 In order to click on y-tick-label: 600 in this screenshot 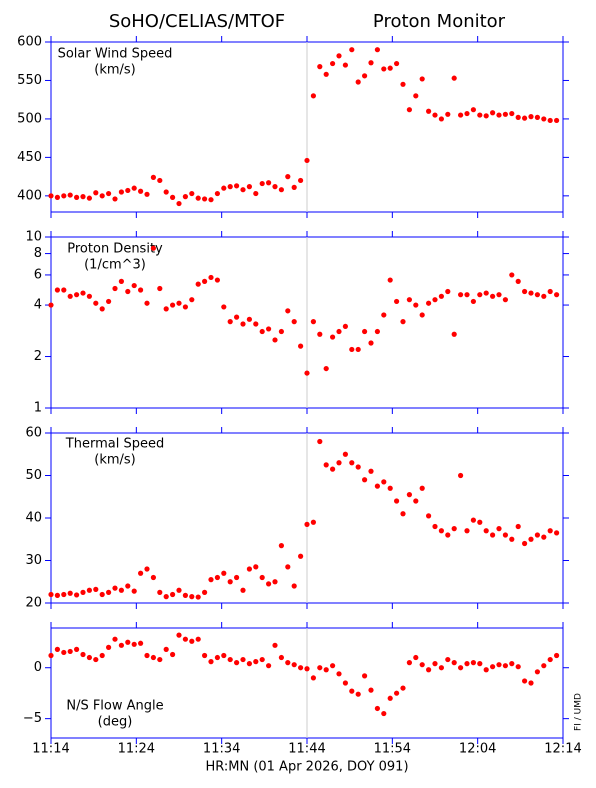, I will do `click(29, 42)`.